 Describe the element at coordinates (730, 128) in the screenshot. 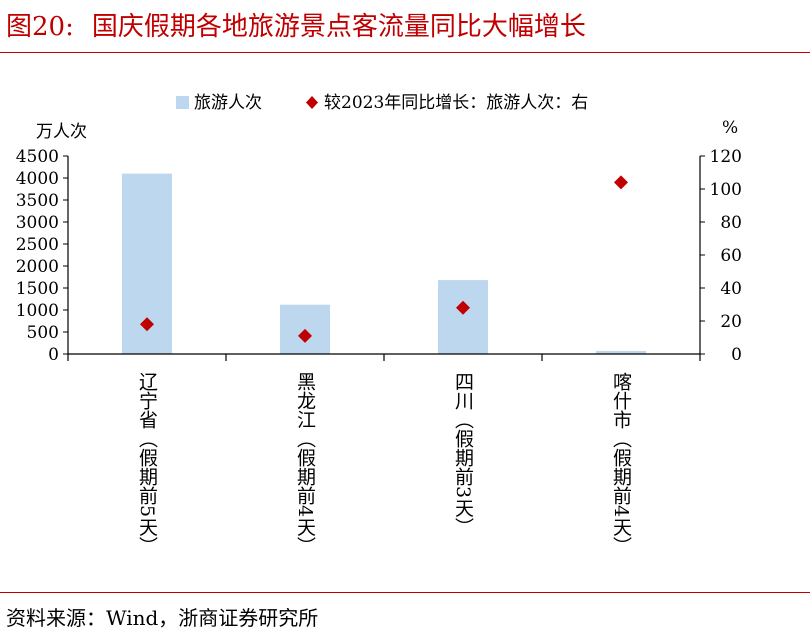

I see `y-right-unit: %` at that location.